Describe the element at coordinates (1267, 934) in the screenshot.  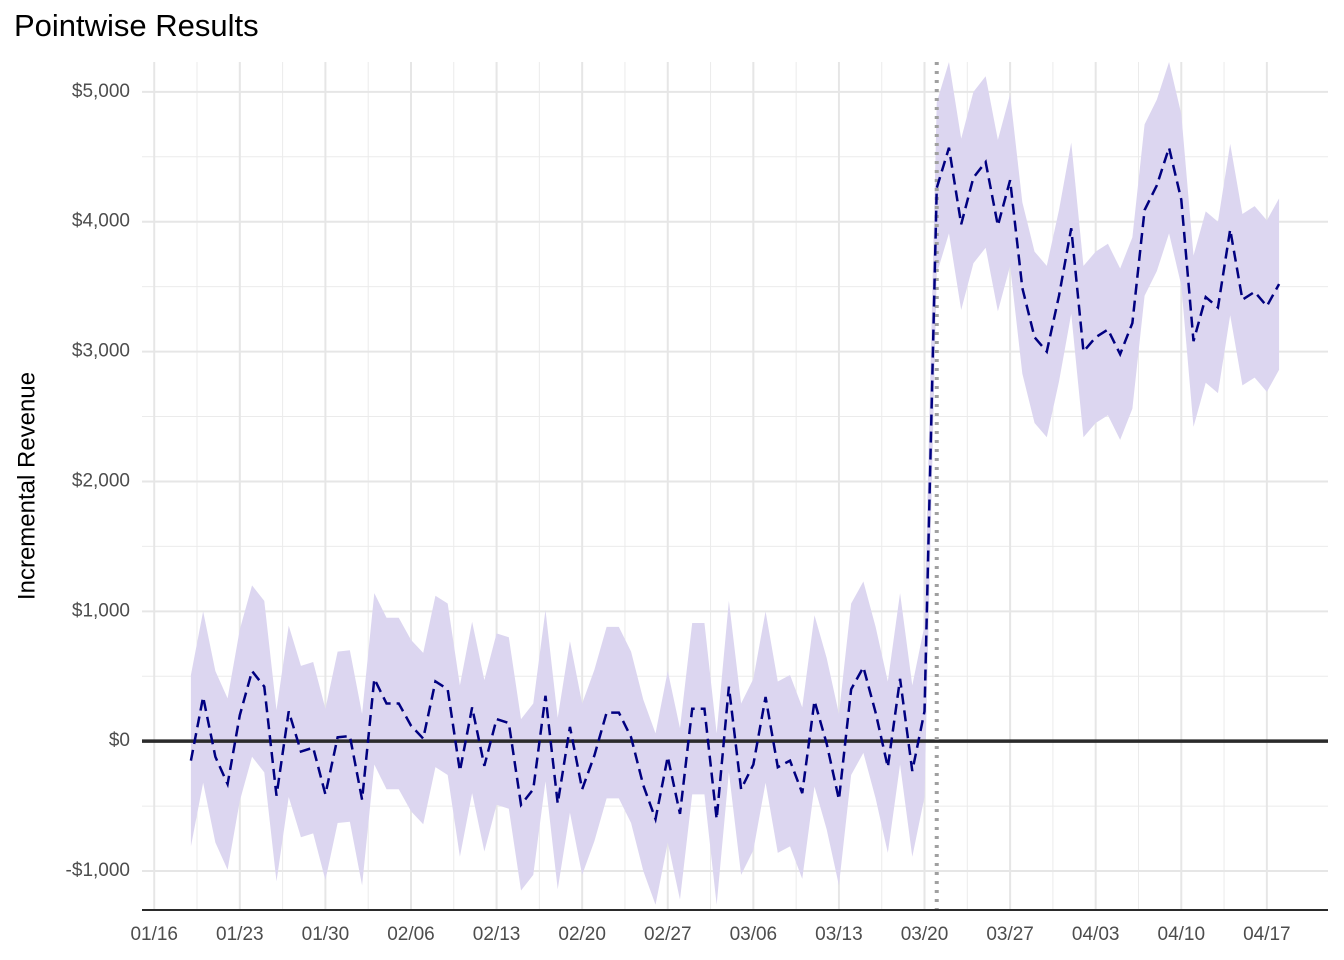
I see `x-tick-label: 04/17` at that location.